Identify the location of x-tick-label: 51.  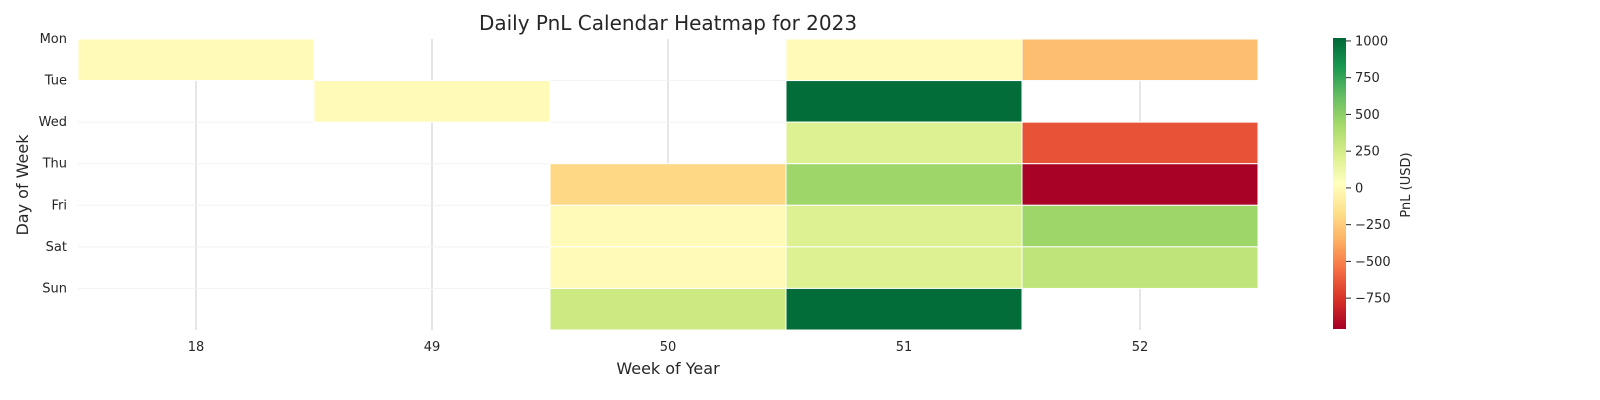
(904, 347).